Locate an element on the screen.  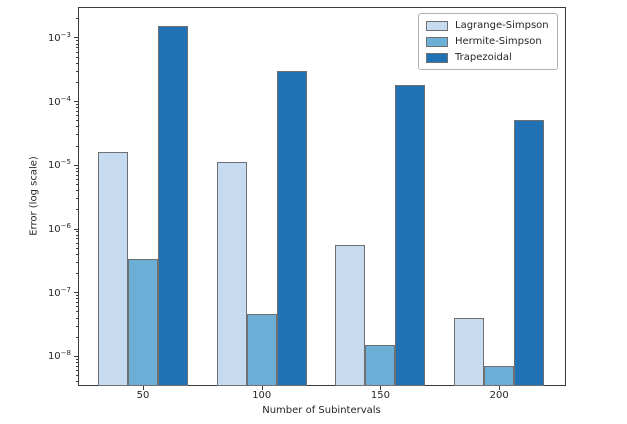
legend-item-lagrange-simpson: Lagrange-Simpson is located at coordinates (487, 25).